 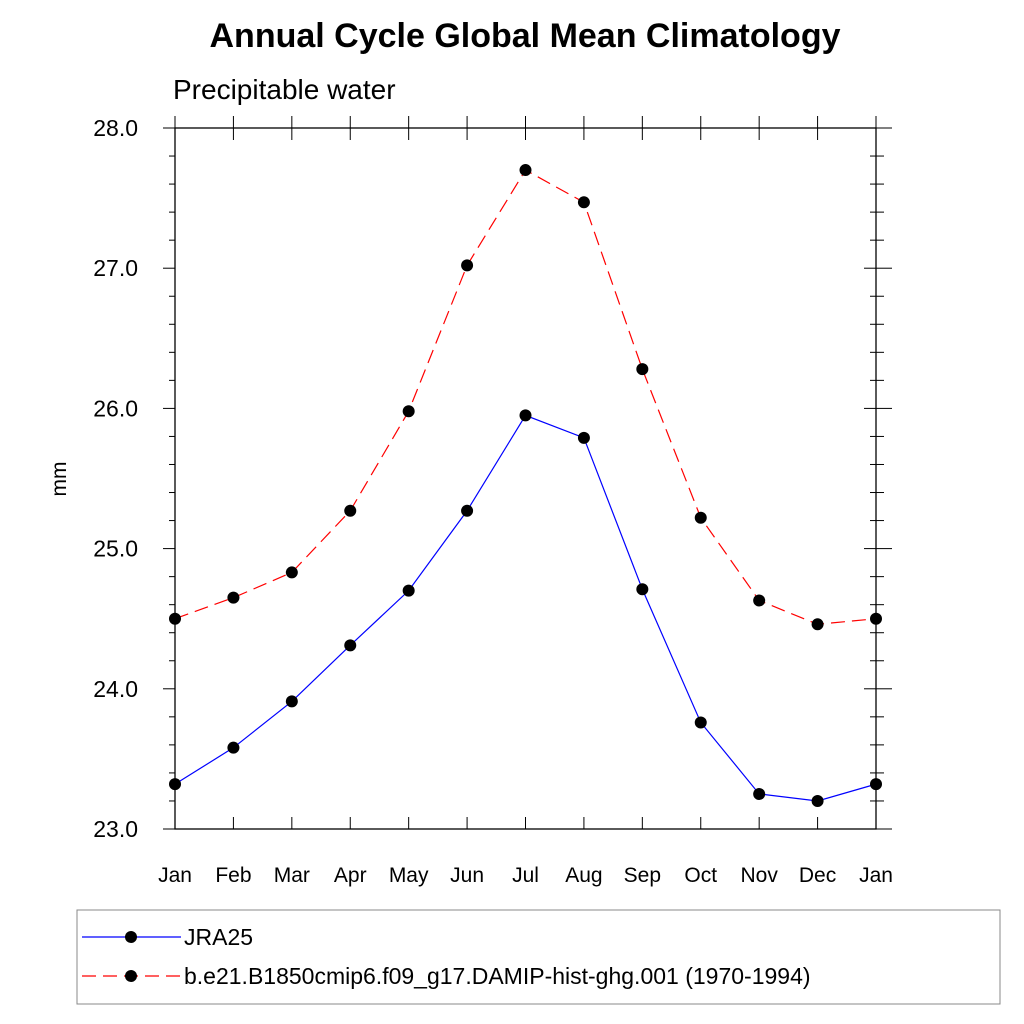 What do you see at coordinates (409, 875) in the screenshot?
I see `x-tick-label: May` at bounding box center [409, 875].